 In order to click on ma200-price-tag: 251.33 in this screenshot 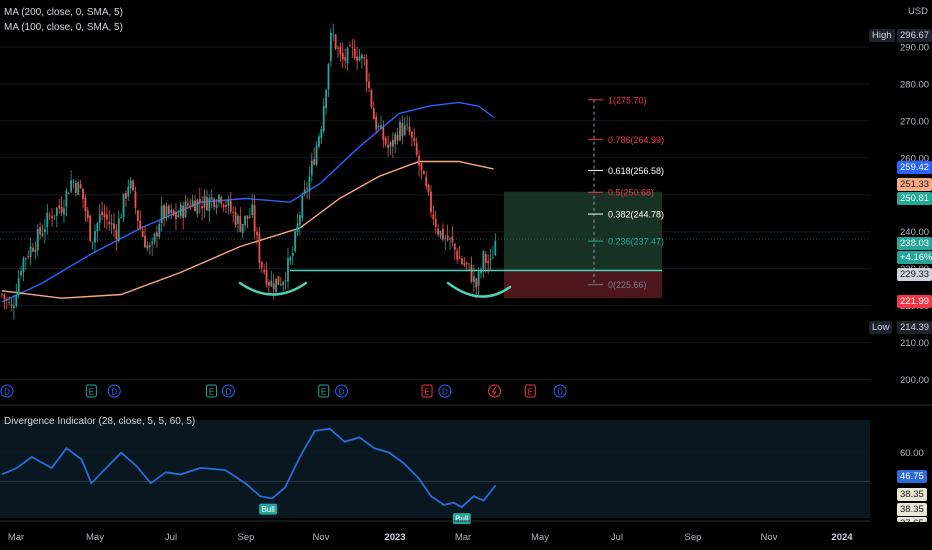, I will do `click(914, 184)`.